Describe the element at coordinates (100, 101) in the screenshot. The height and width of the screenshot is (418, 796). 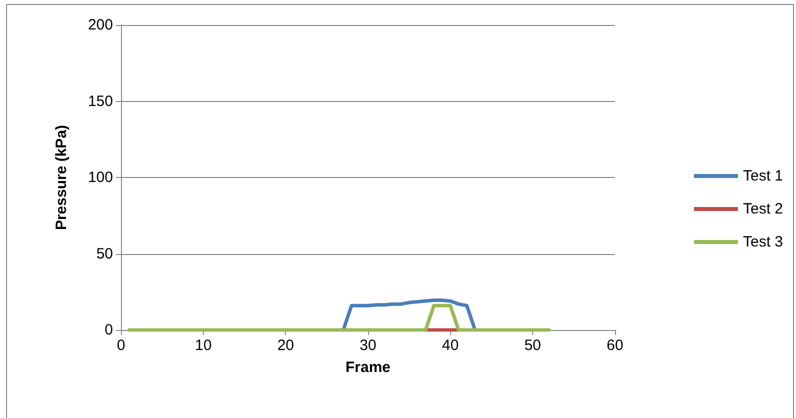
I see `y-tick-label: 150` at that location.